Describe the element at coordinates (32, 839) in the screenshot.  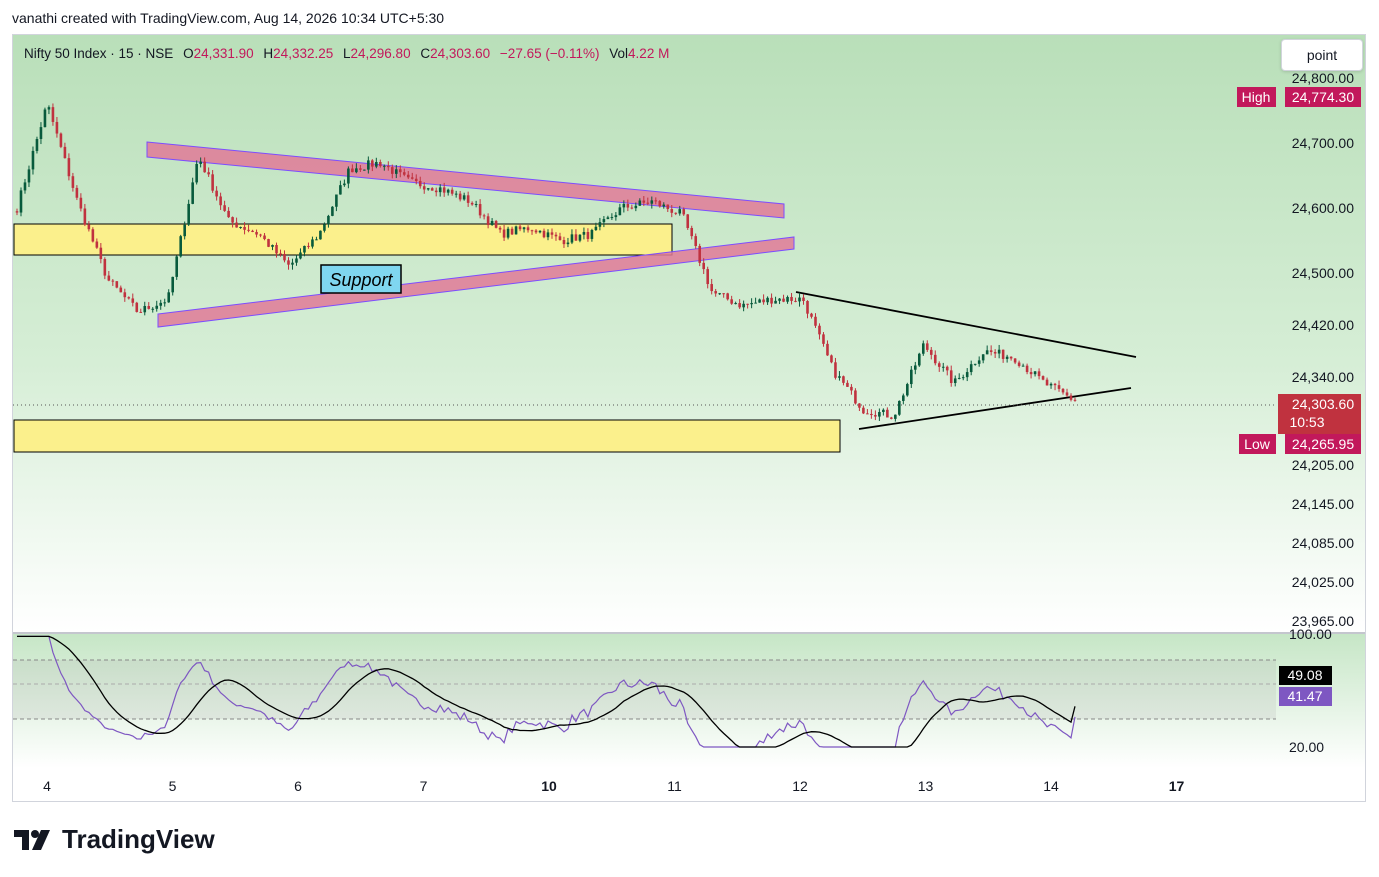
I see `tradingview-logo-icon` at that location.